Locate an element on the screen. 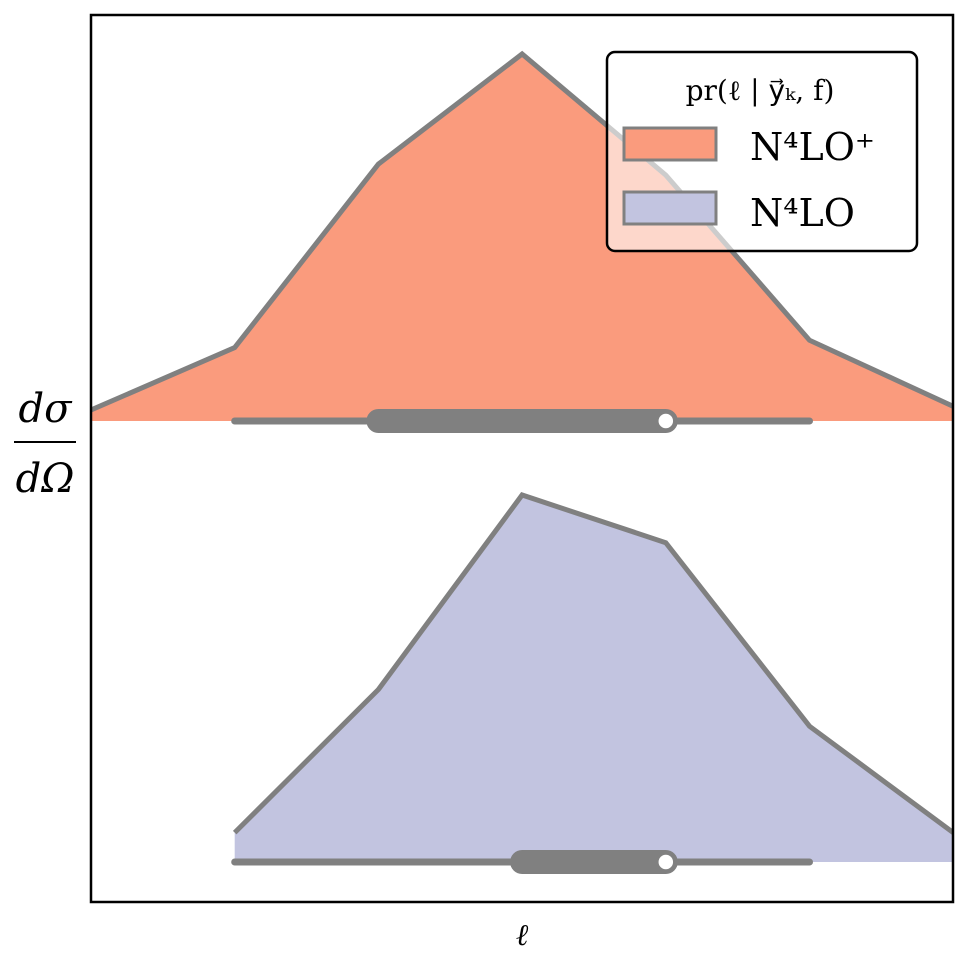 The width and height of the screenshot is (968, 968). legend-label-n4lo-plus: N⁴LO⁺ is located at coordinates (812, 147).